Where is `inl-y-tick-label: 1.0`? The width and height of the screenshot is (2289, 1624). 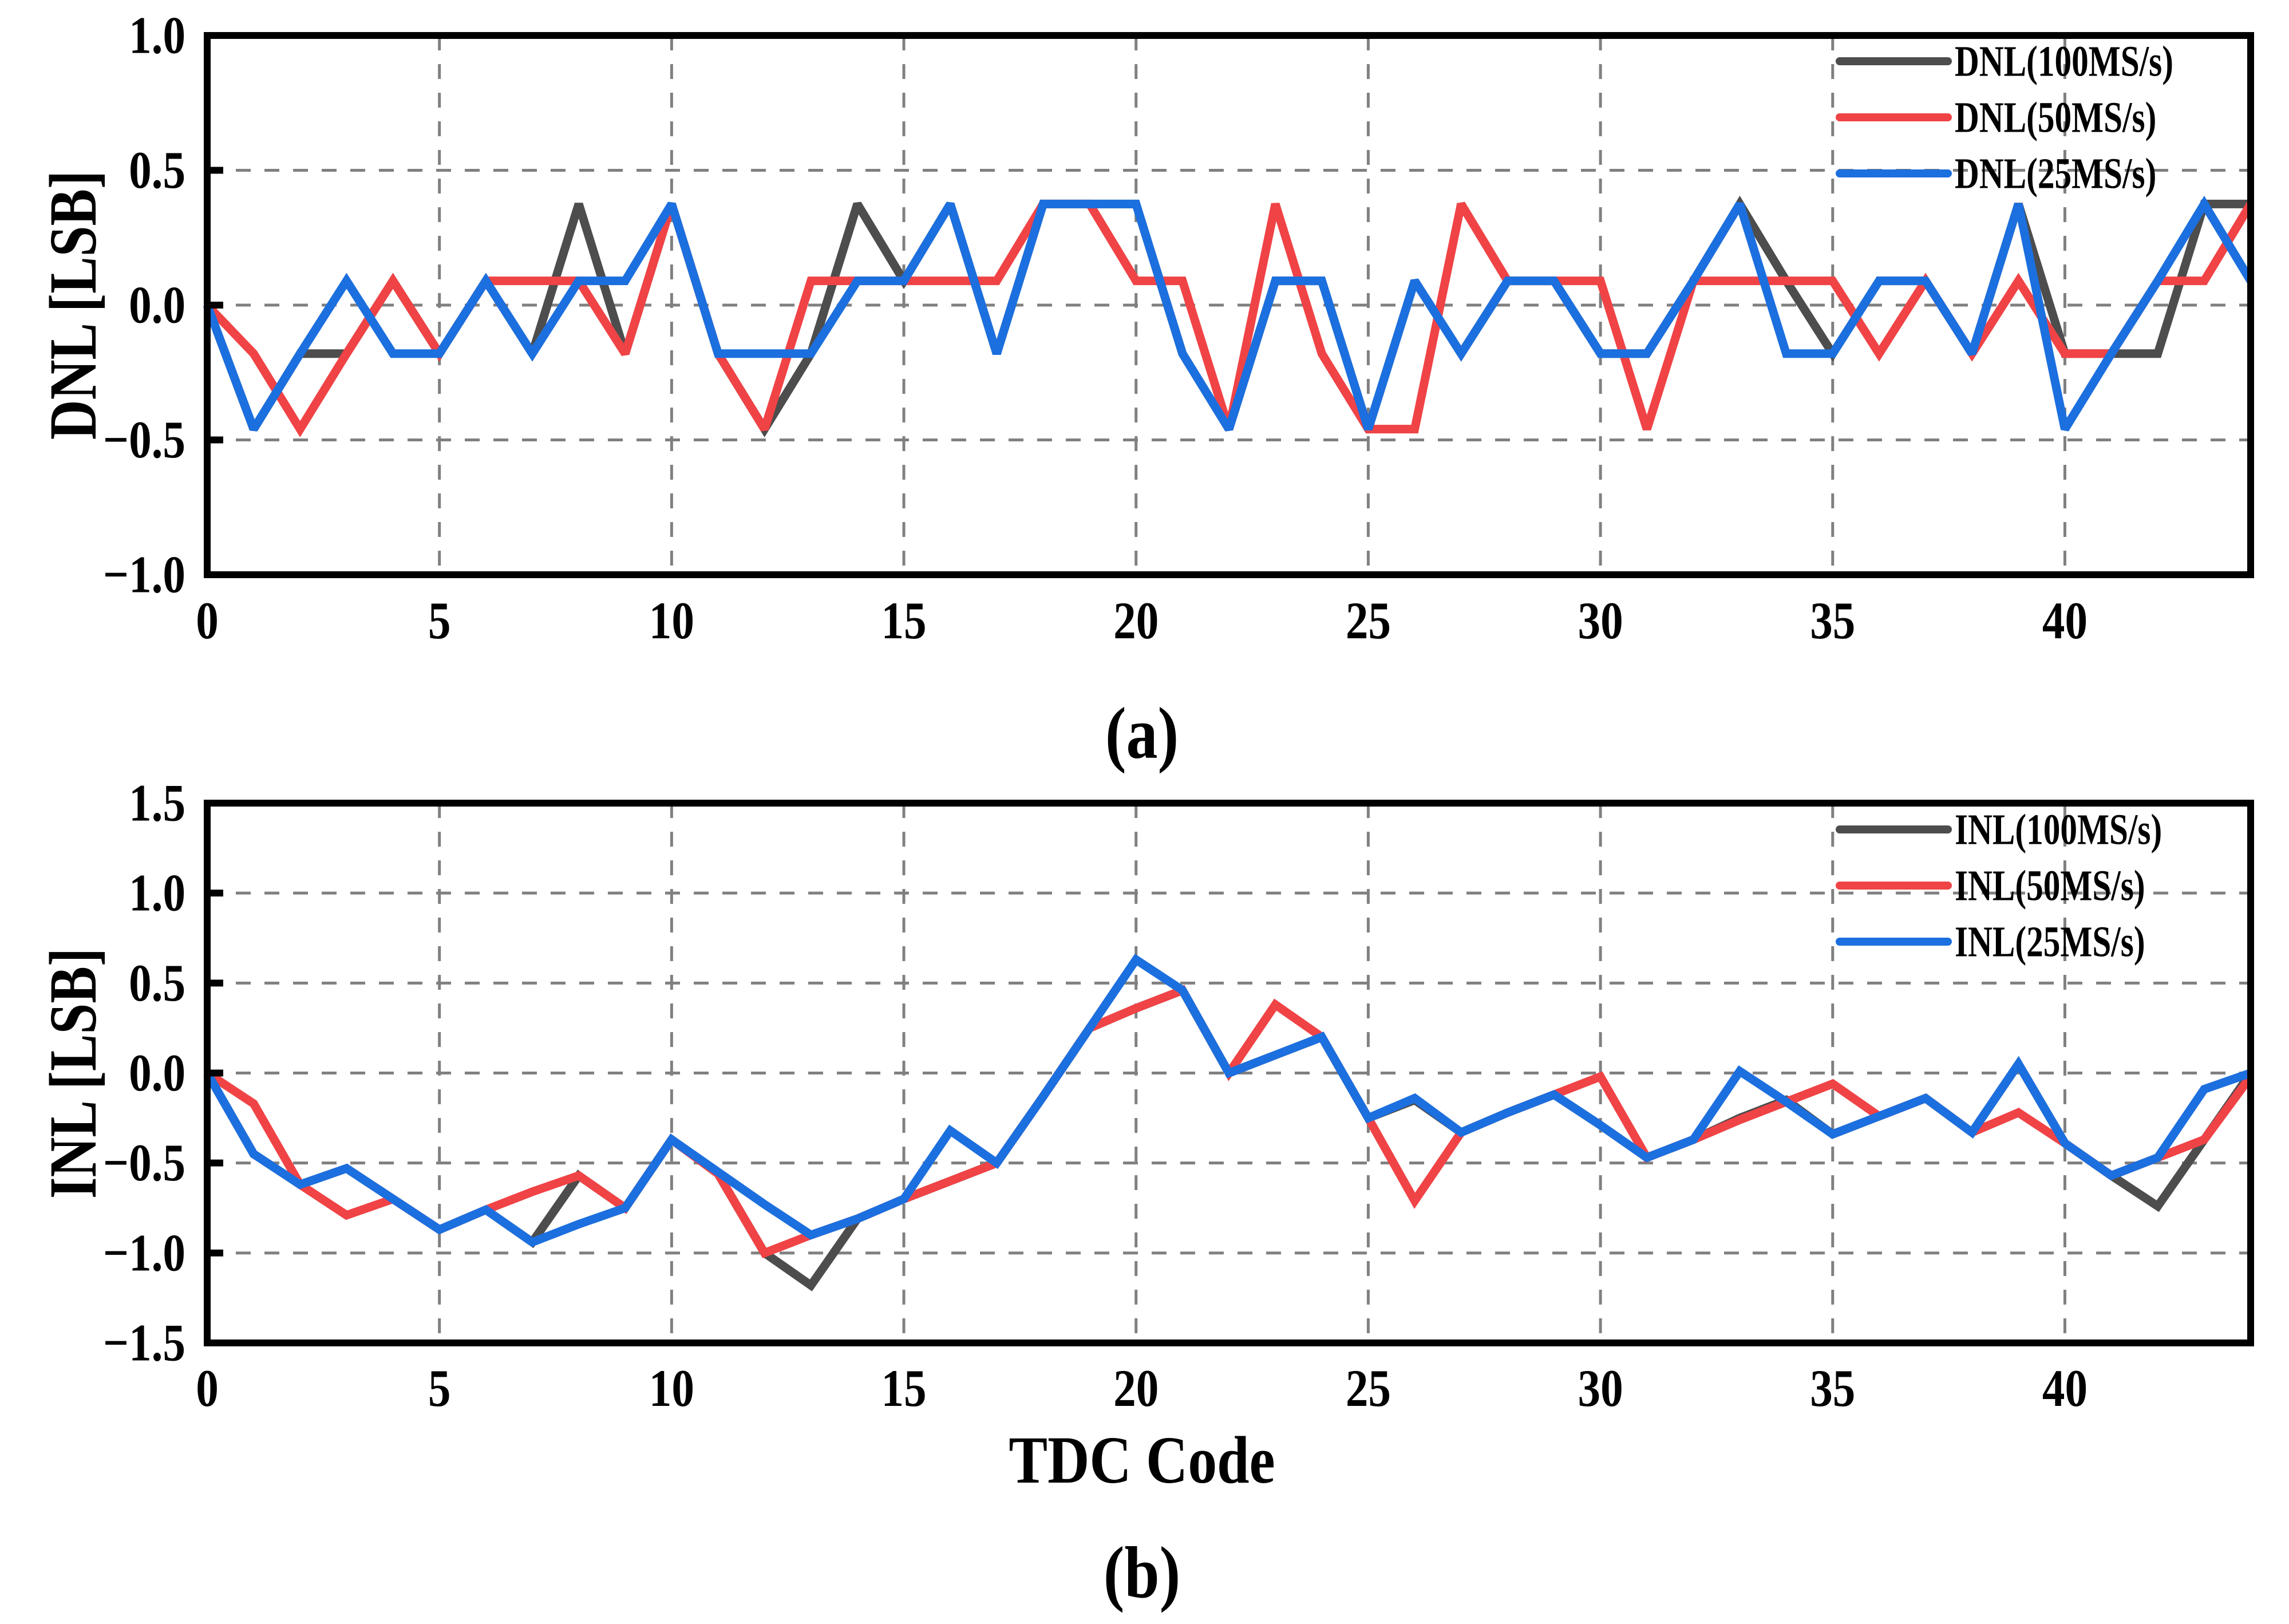 inl-y-tick-label: 1.0 is located at coordinates (157, 893).